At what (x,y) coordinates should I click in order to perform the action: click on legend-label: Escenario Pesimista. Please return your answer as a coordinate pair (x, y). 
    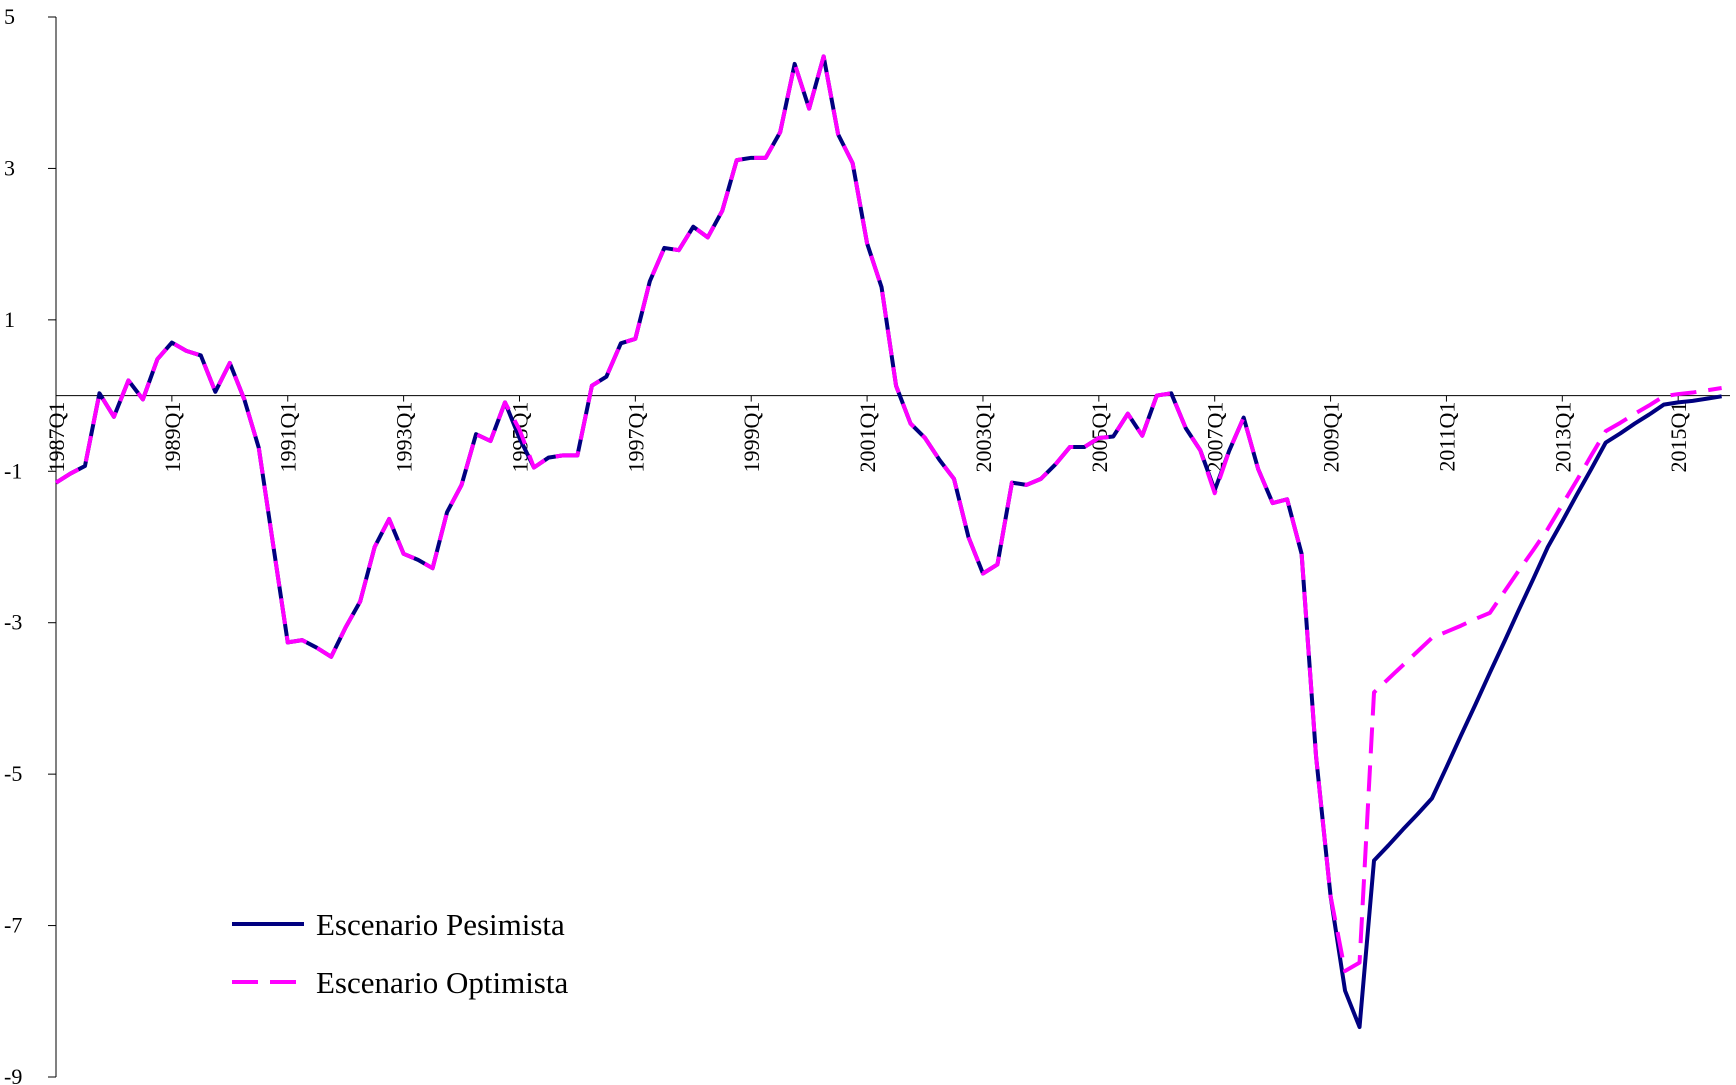
    Looking at the image, I should click on (440, 924).